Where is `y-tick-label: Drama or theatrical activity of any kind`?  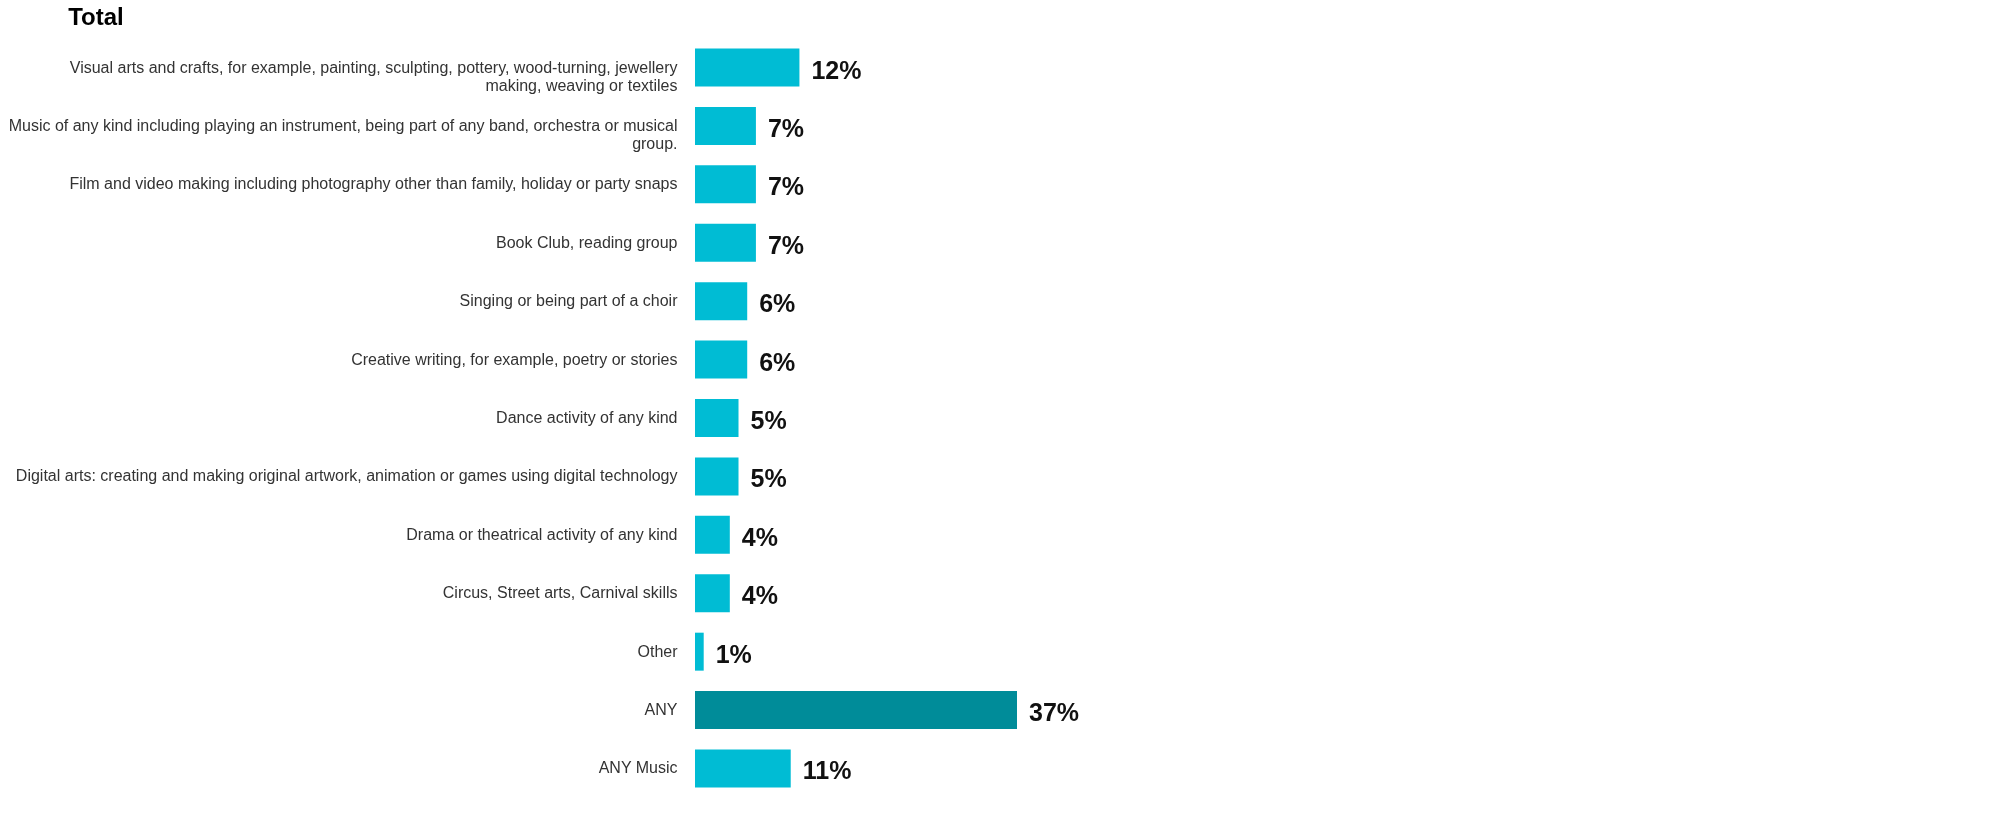 y-tick-label: Drama or theatrical activity of any kind is located at coordinates (542, 534).